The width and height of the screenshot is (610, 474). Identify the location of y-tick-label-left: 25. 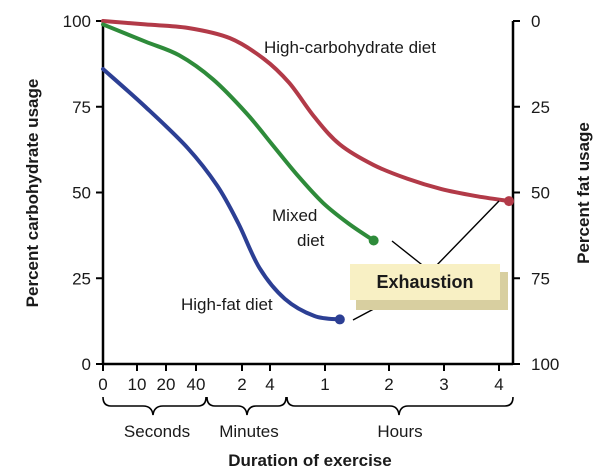
(81, 278).